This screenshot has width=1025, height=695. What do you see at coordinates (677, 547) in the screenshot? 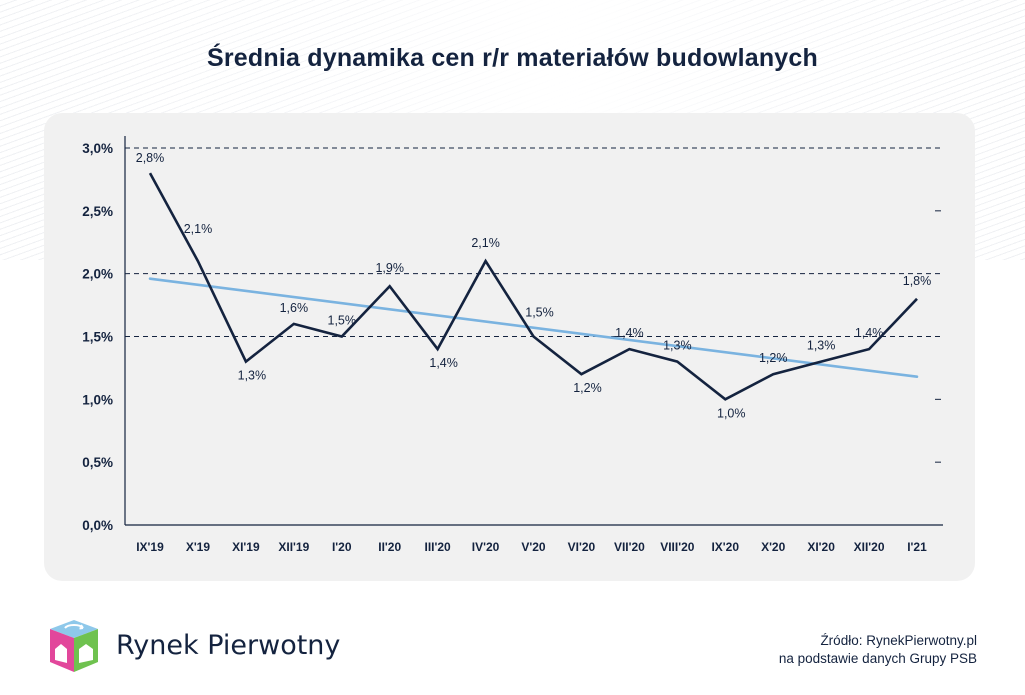
I see `x-tick-label: VIII'20` at bounding box center [677, 547].